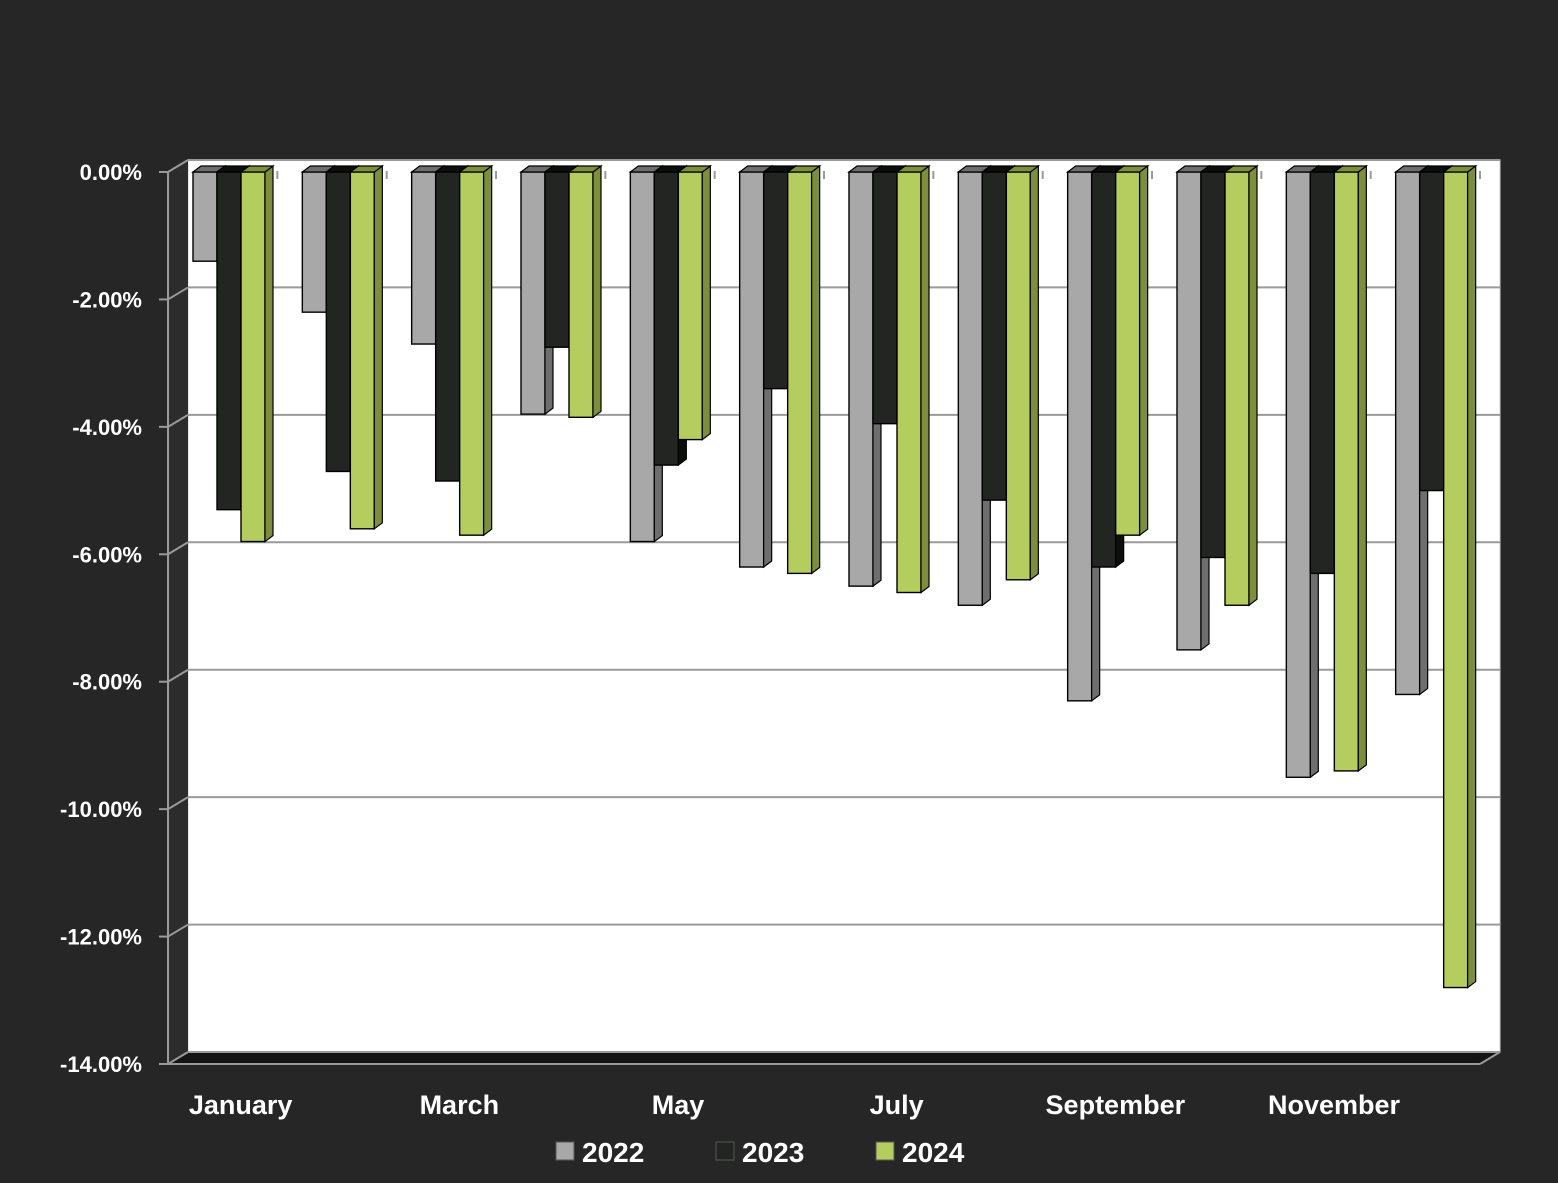  What do you see at coordinates (773, 1152) in the screenshot?
I see `legend-label: 2023` at bounding box center [773, 1152].